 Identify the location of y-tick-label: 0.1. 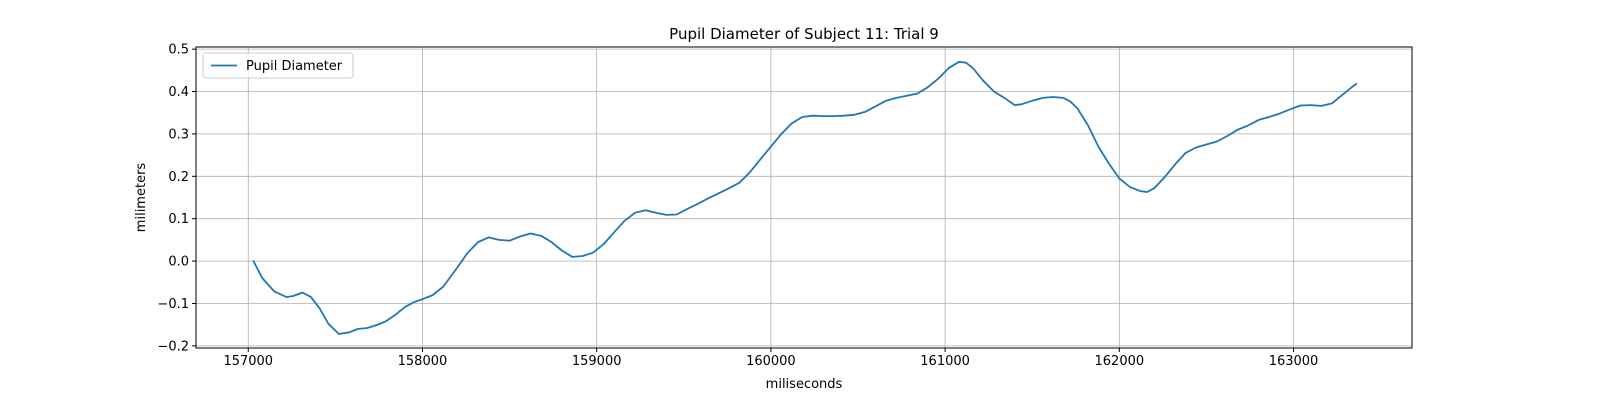
(178, 219).